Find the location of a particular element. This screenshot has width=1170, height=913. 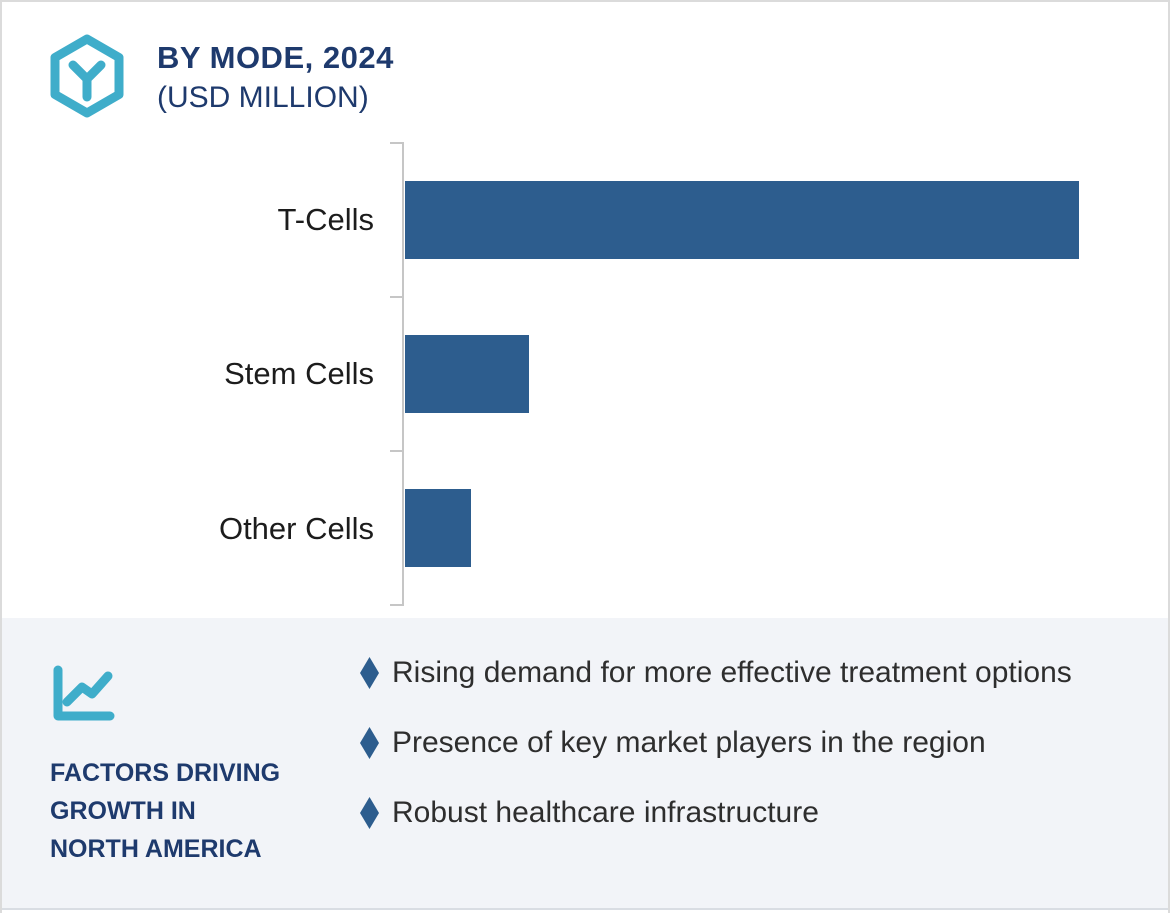

hexagon-y-logo-icon is located at coordinates (87, 76).